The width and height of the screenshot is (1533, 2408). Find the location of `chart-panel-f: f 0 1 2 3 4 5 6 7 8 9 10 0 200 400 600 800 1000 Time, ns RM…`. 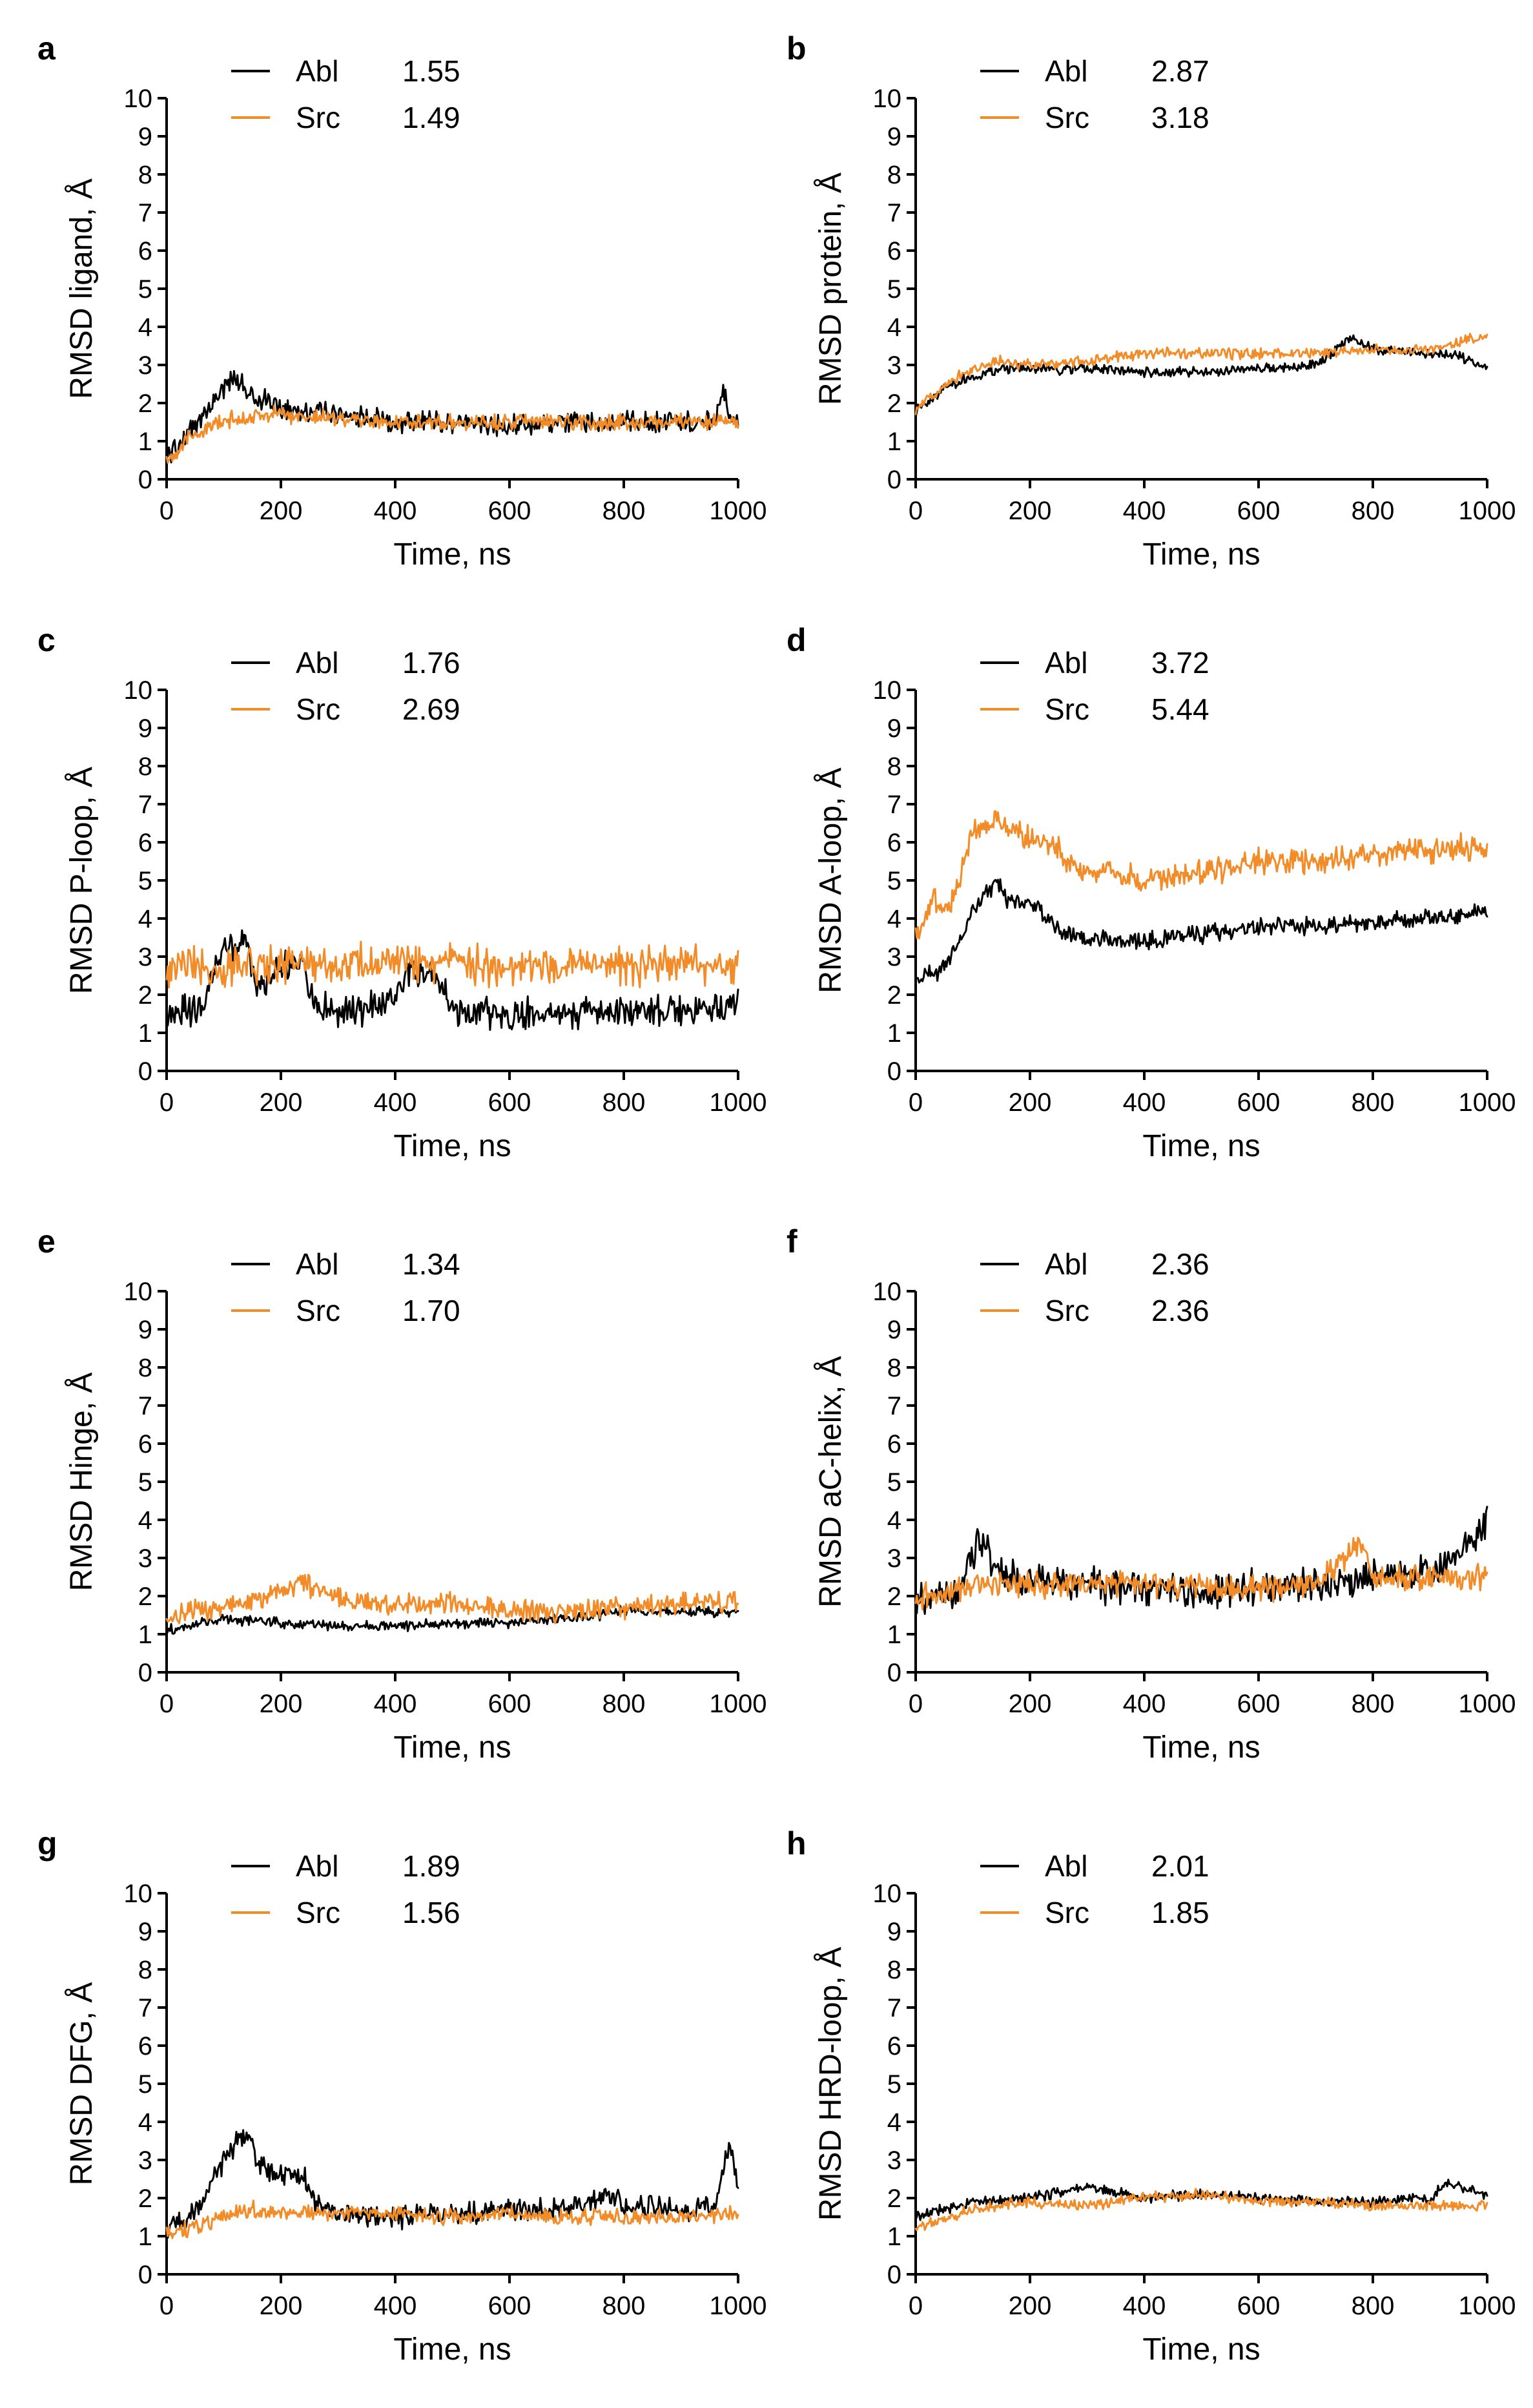

chart-panel-f: f 0 1 2 3 4 5 6 7 8 9 10 0 200 400 600 800 1000 Time, ns RM… is located at coordinates (1152, 1494).